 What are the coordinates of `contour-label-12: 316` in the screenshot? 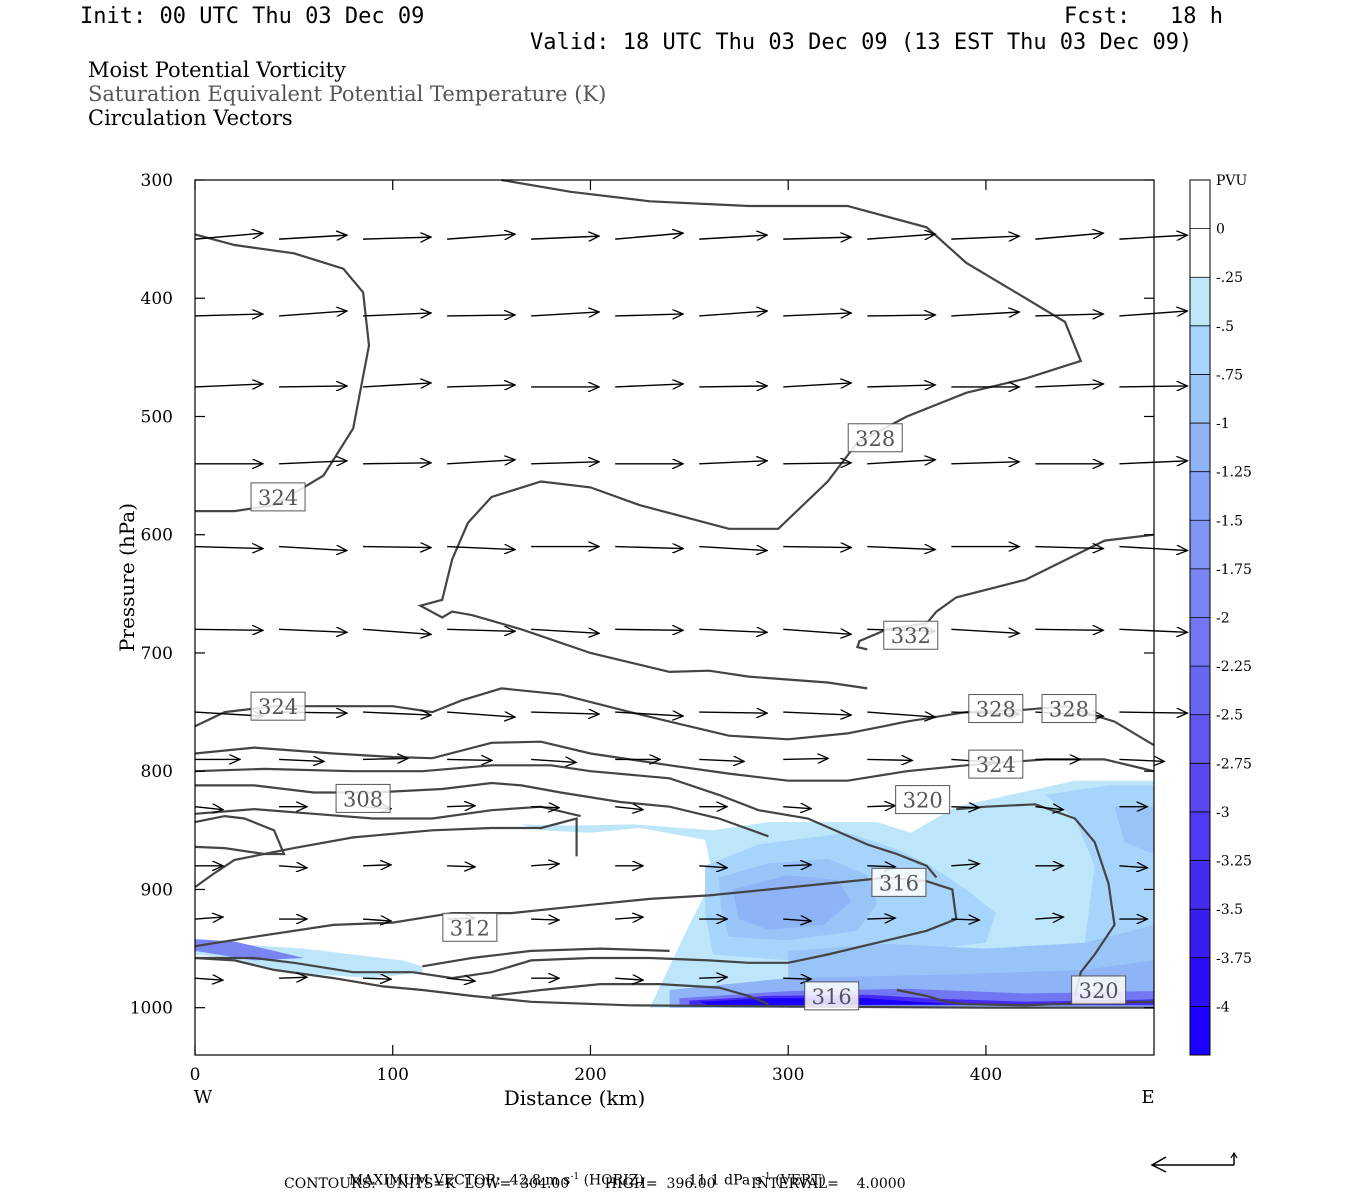 It's located at (832, 997).